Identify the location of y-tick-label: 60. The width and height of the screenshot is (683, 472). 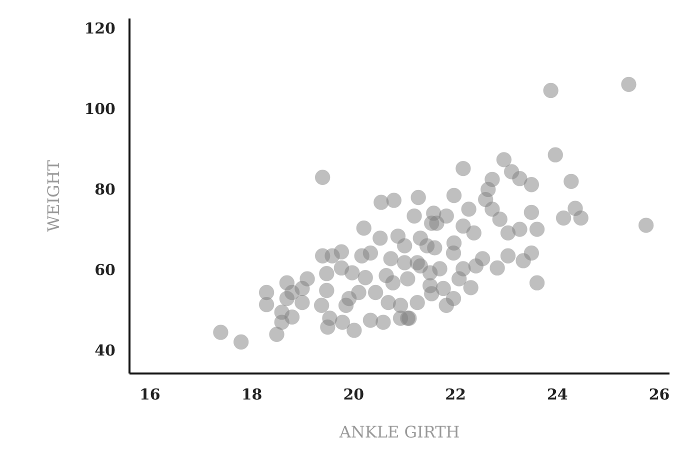
(105, 270).